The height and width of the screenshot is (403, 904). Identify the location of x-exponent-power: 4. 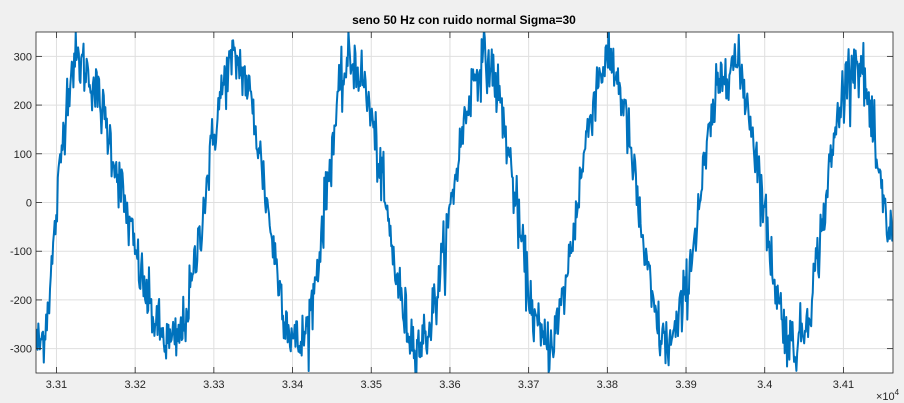
(897, 392).